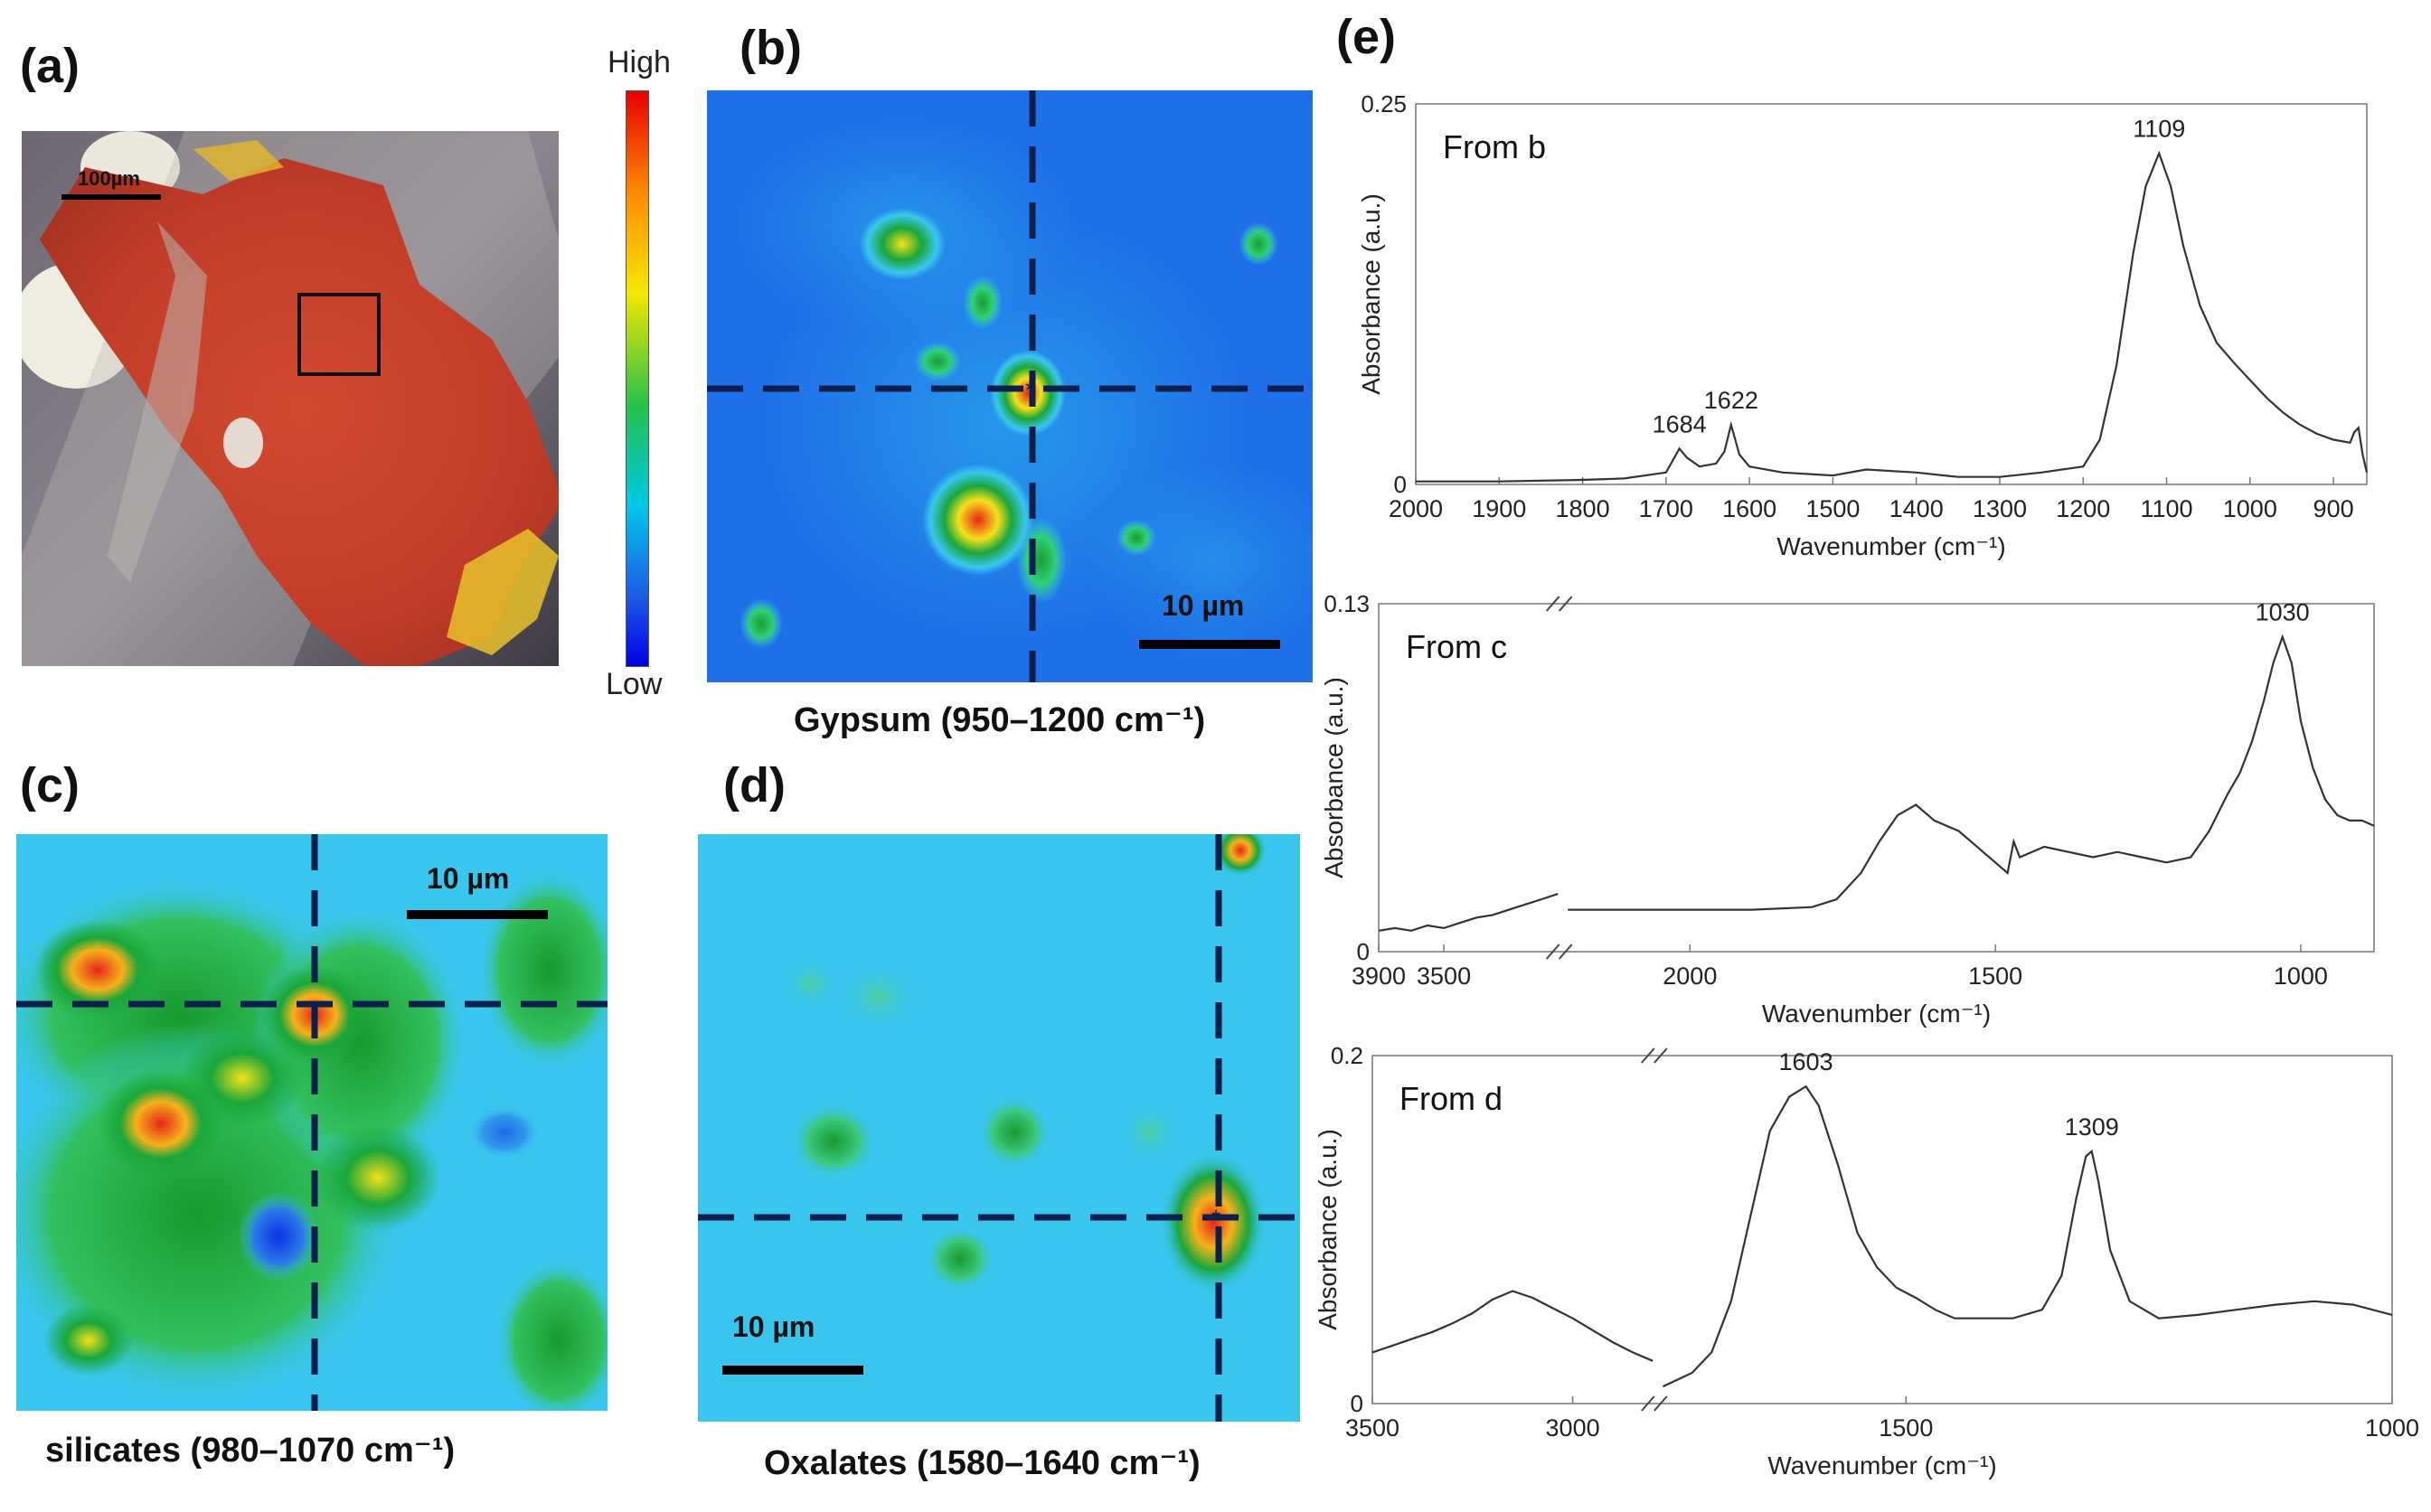 The width and height of the screenshot is (2431, 1512). I want to click on spectrum-1-title: From c, so click(1456, 646).